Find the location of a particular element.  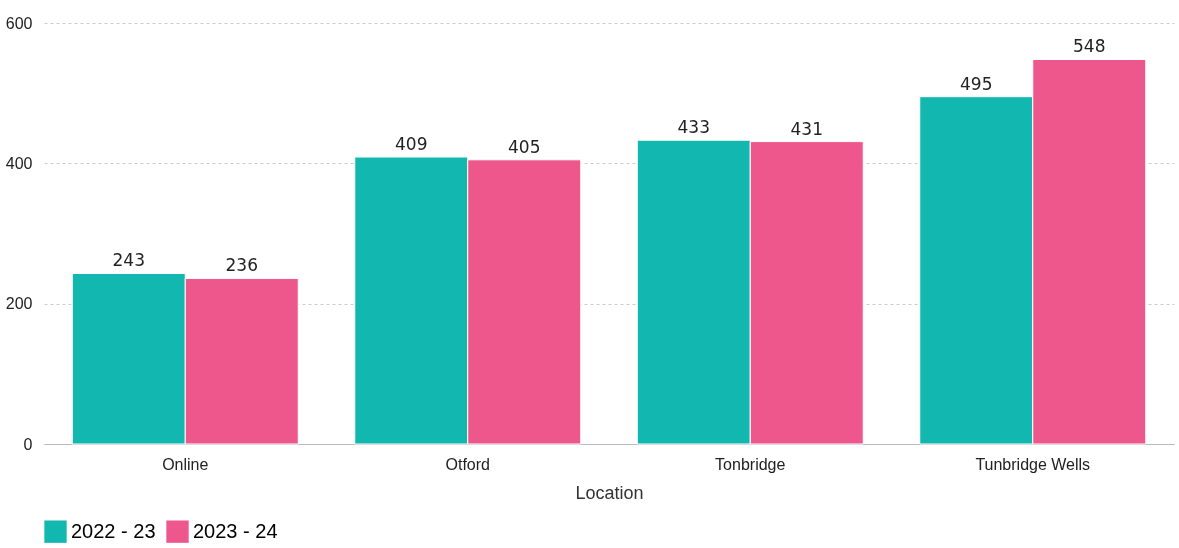

legend-label: 2022 - 23 is located at coordinates (113, 530).